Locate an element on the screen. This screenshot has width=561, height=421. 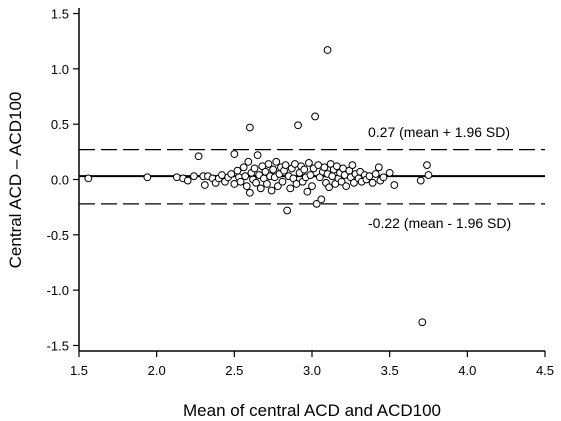
x-tick-label: 2.5 is located at coordinates (234, 370).